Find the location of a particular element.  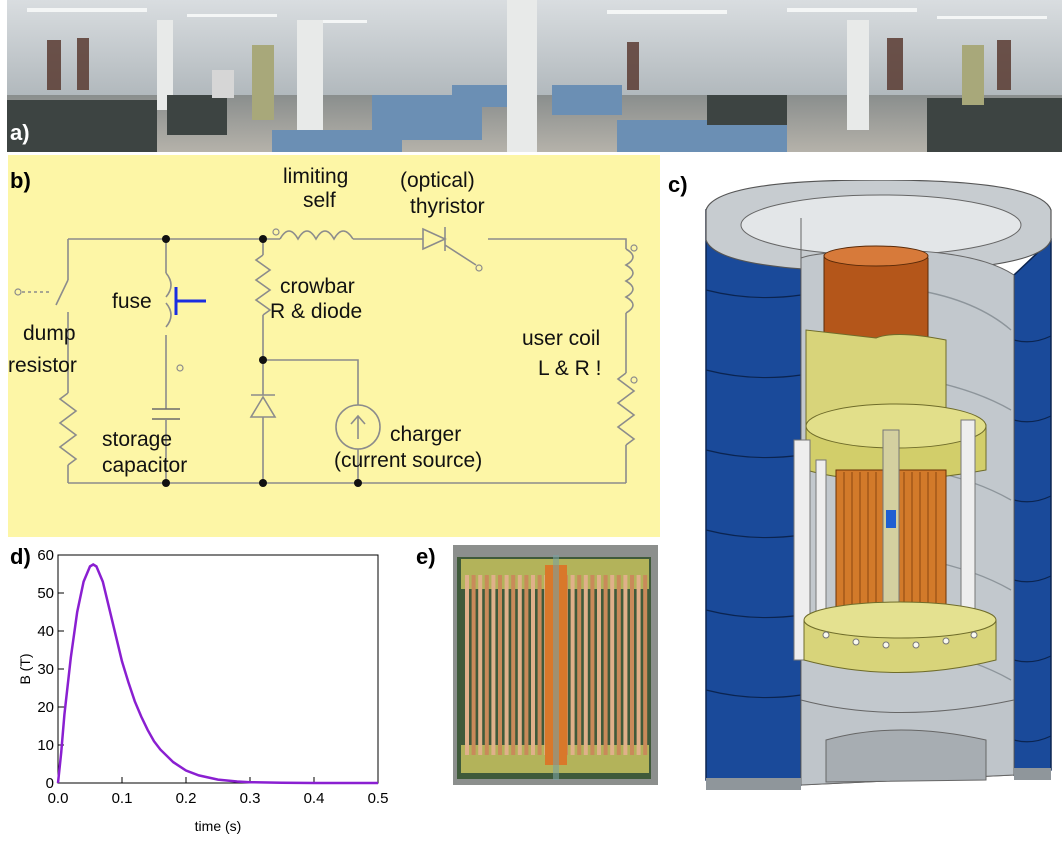

crowbar-label-2: R & diode is located at coordinates (316, 311).